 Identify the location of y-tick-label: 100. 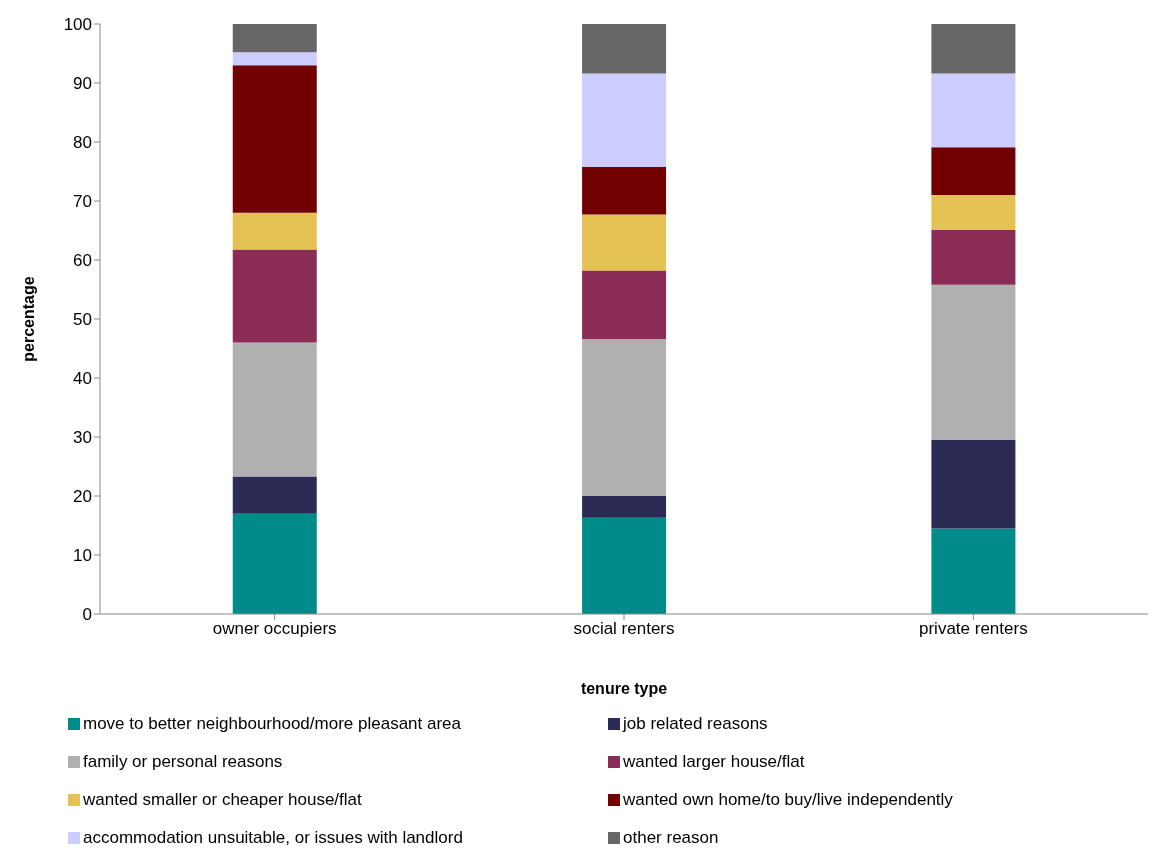
(77, 25).